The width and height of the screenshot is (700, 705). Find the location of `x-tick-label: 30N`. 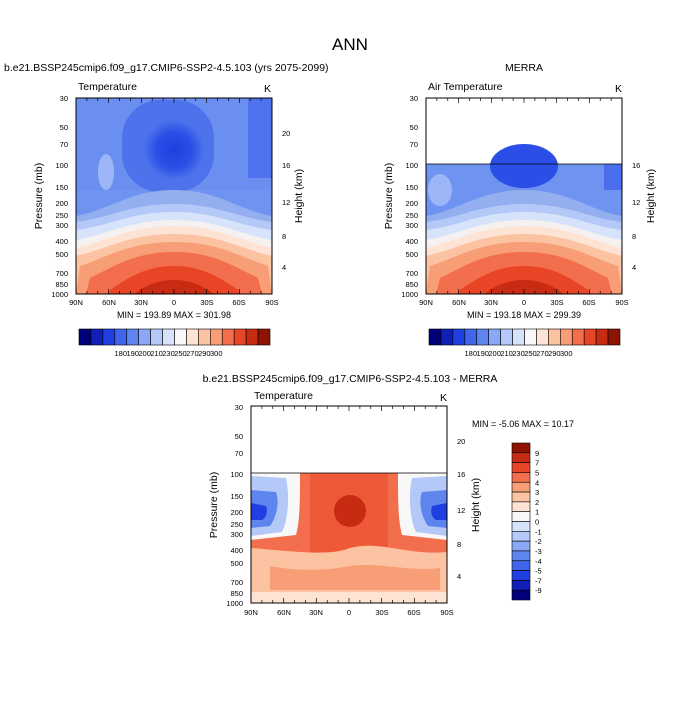

x-tick-label: 30N is located at coordinates (491, 302).